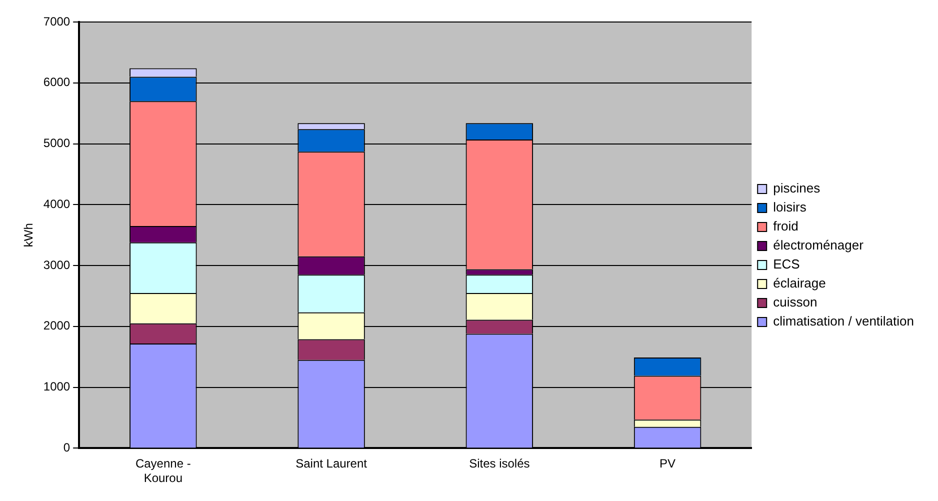  I want to click on legend-label: loisirs, so click(790, 207).